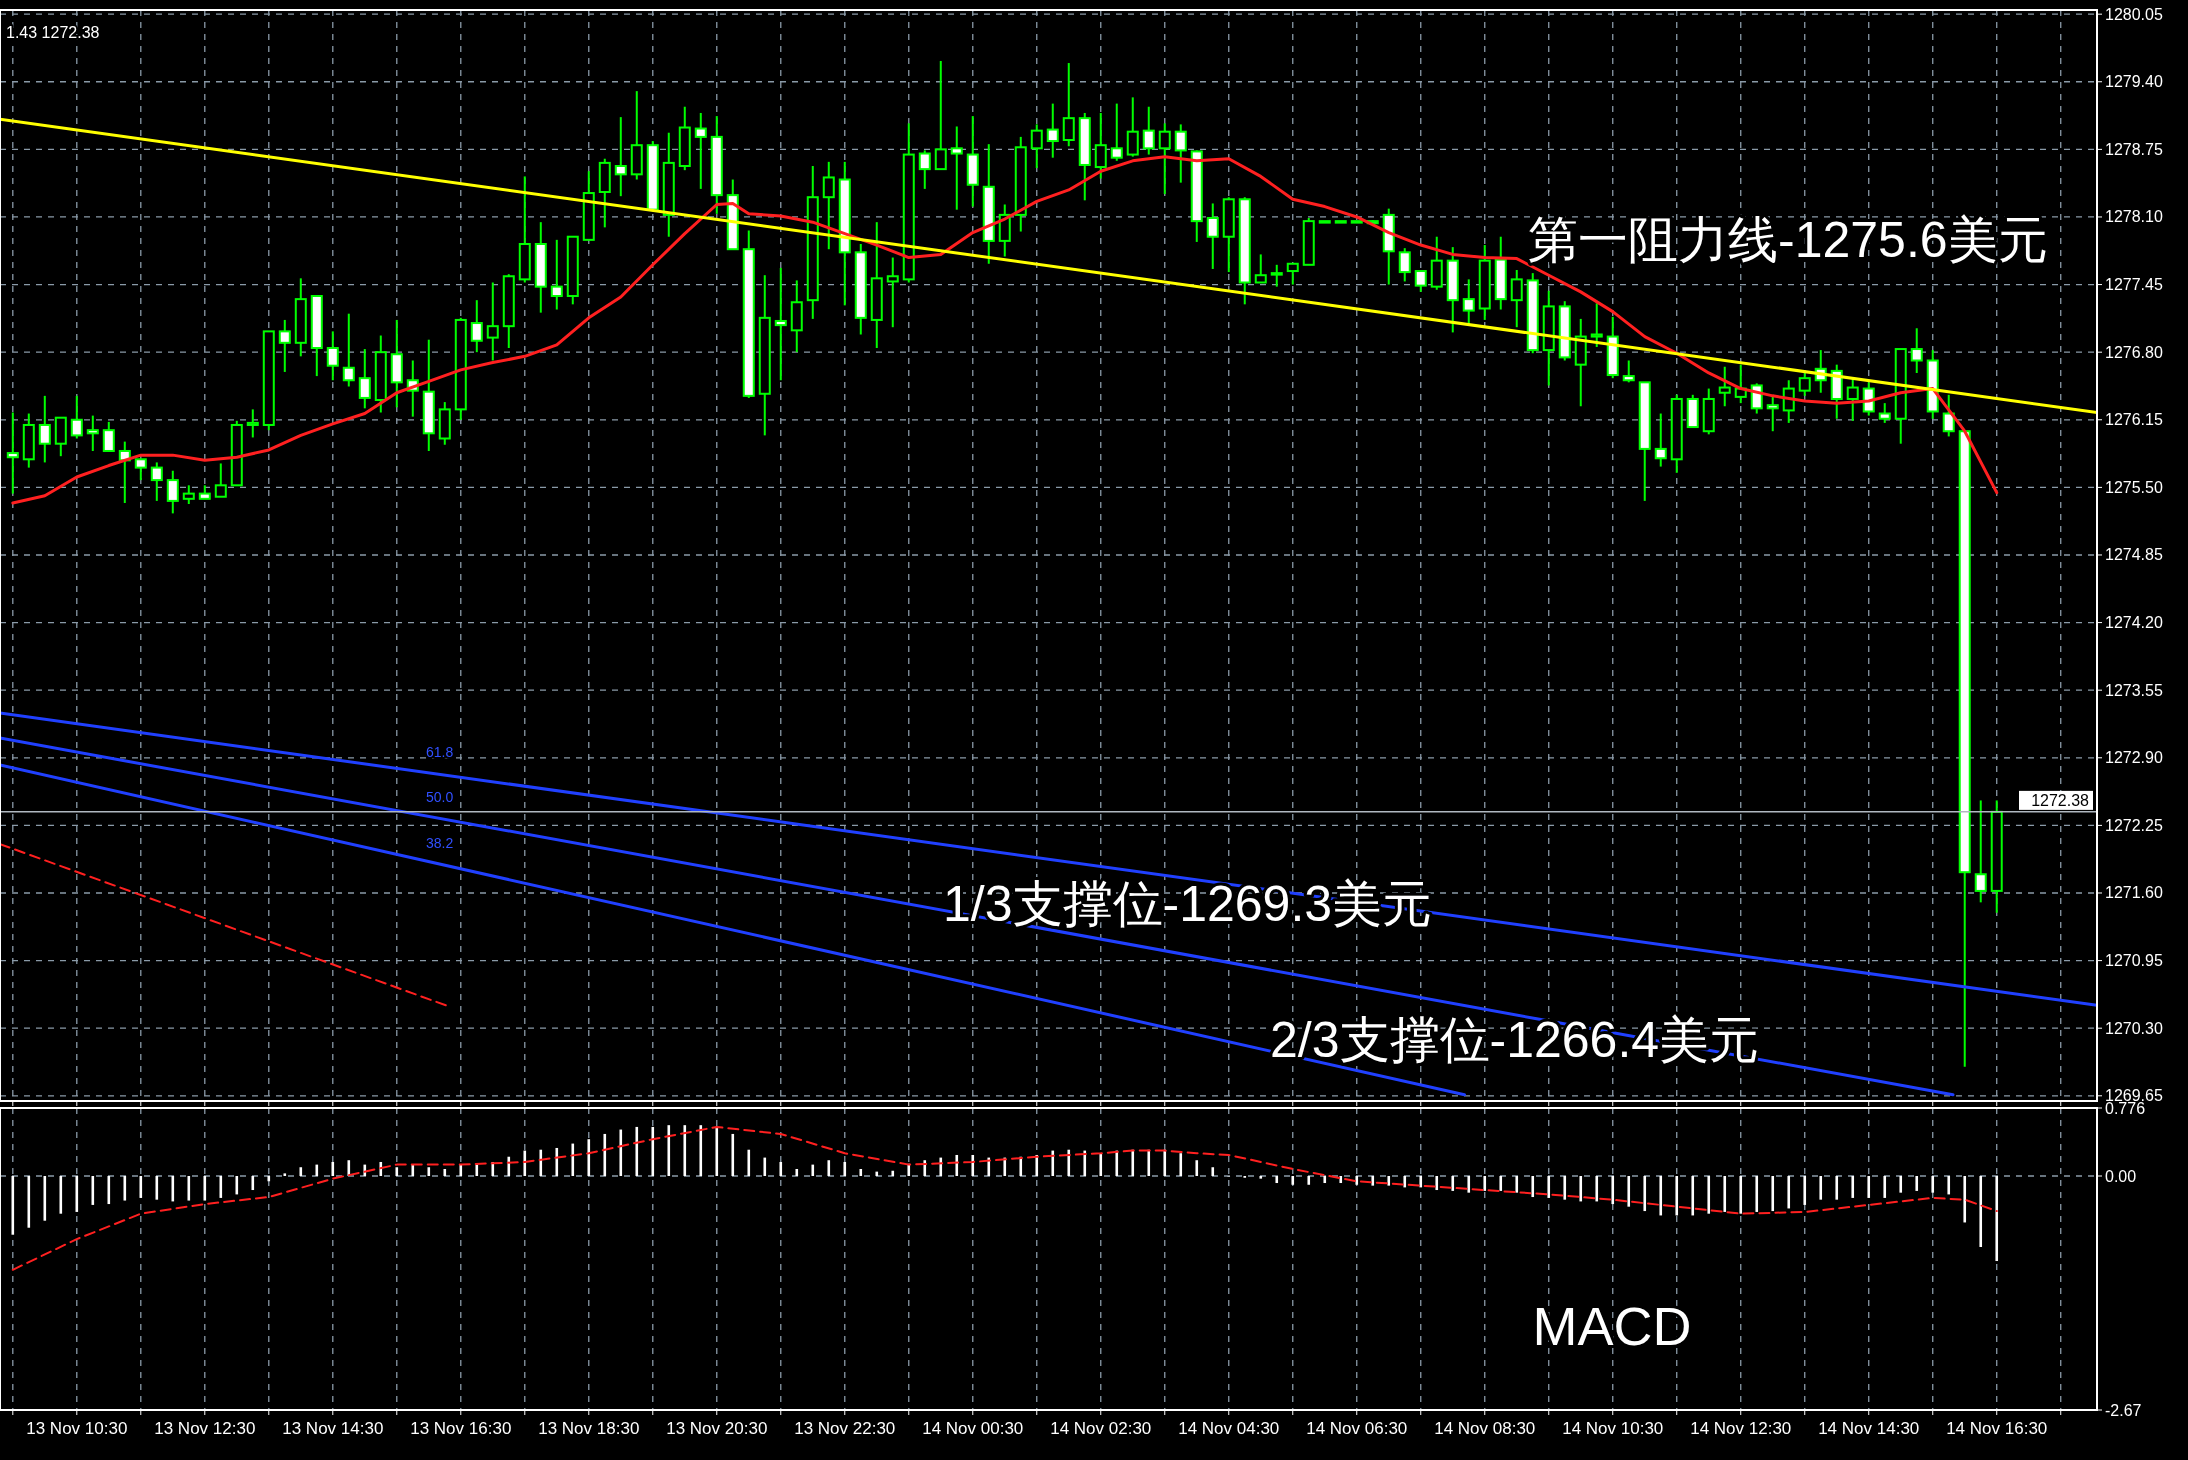  What do you see at coordinates (2134, 149) in the screenshot?
I see `y-tick-label: 1278.75` at bounding box center [2134, 149].